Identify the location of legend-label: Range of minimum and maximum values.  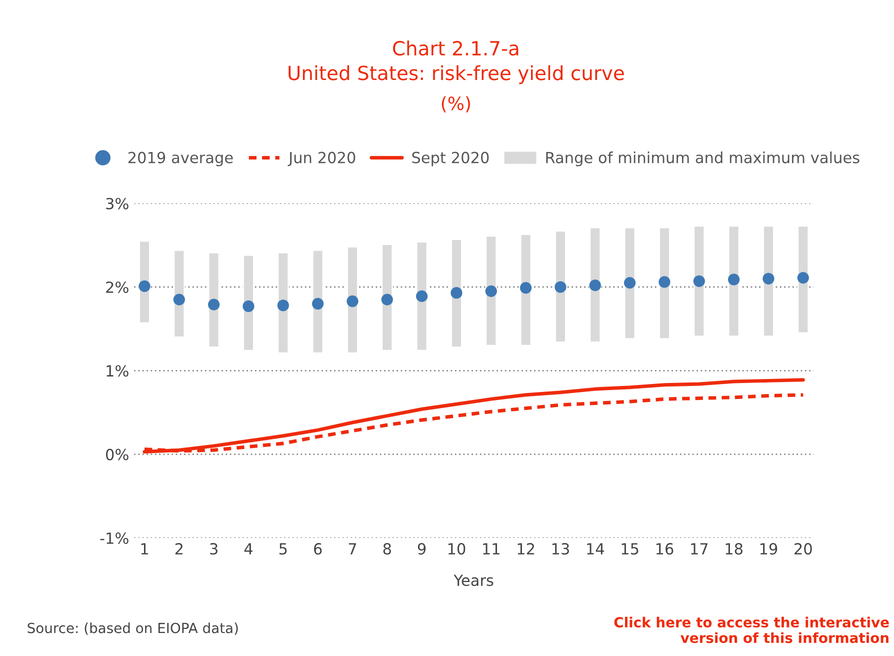
(703, 159).